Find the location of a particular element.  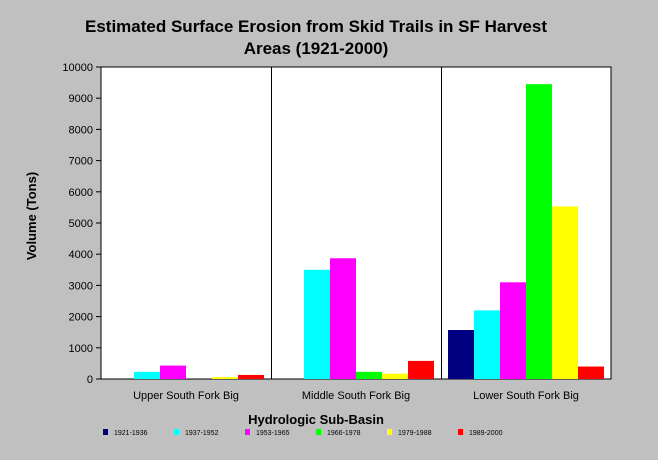

y-tick-label: 4000 is located at coordinates (81, 255).